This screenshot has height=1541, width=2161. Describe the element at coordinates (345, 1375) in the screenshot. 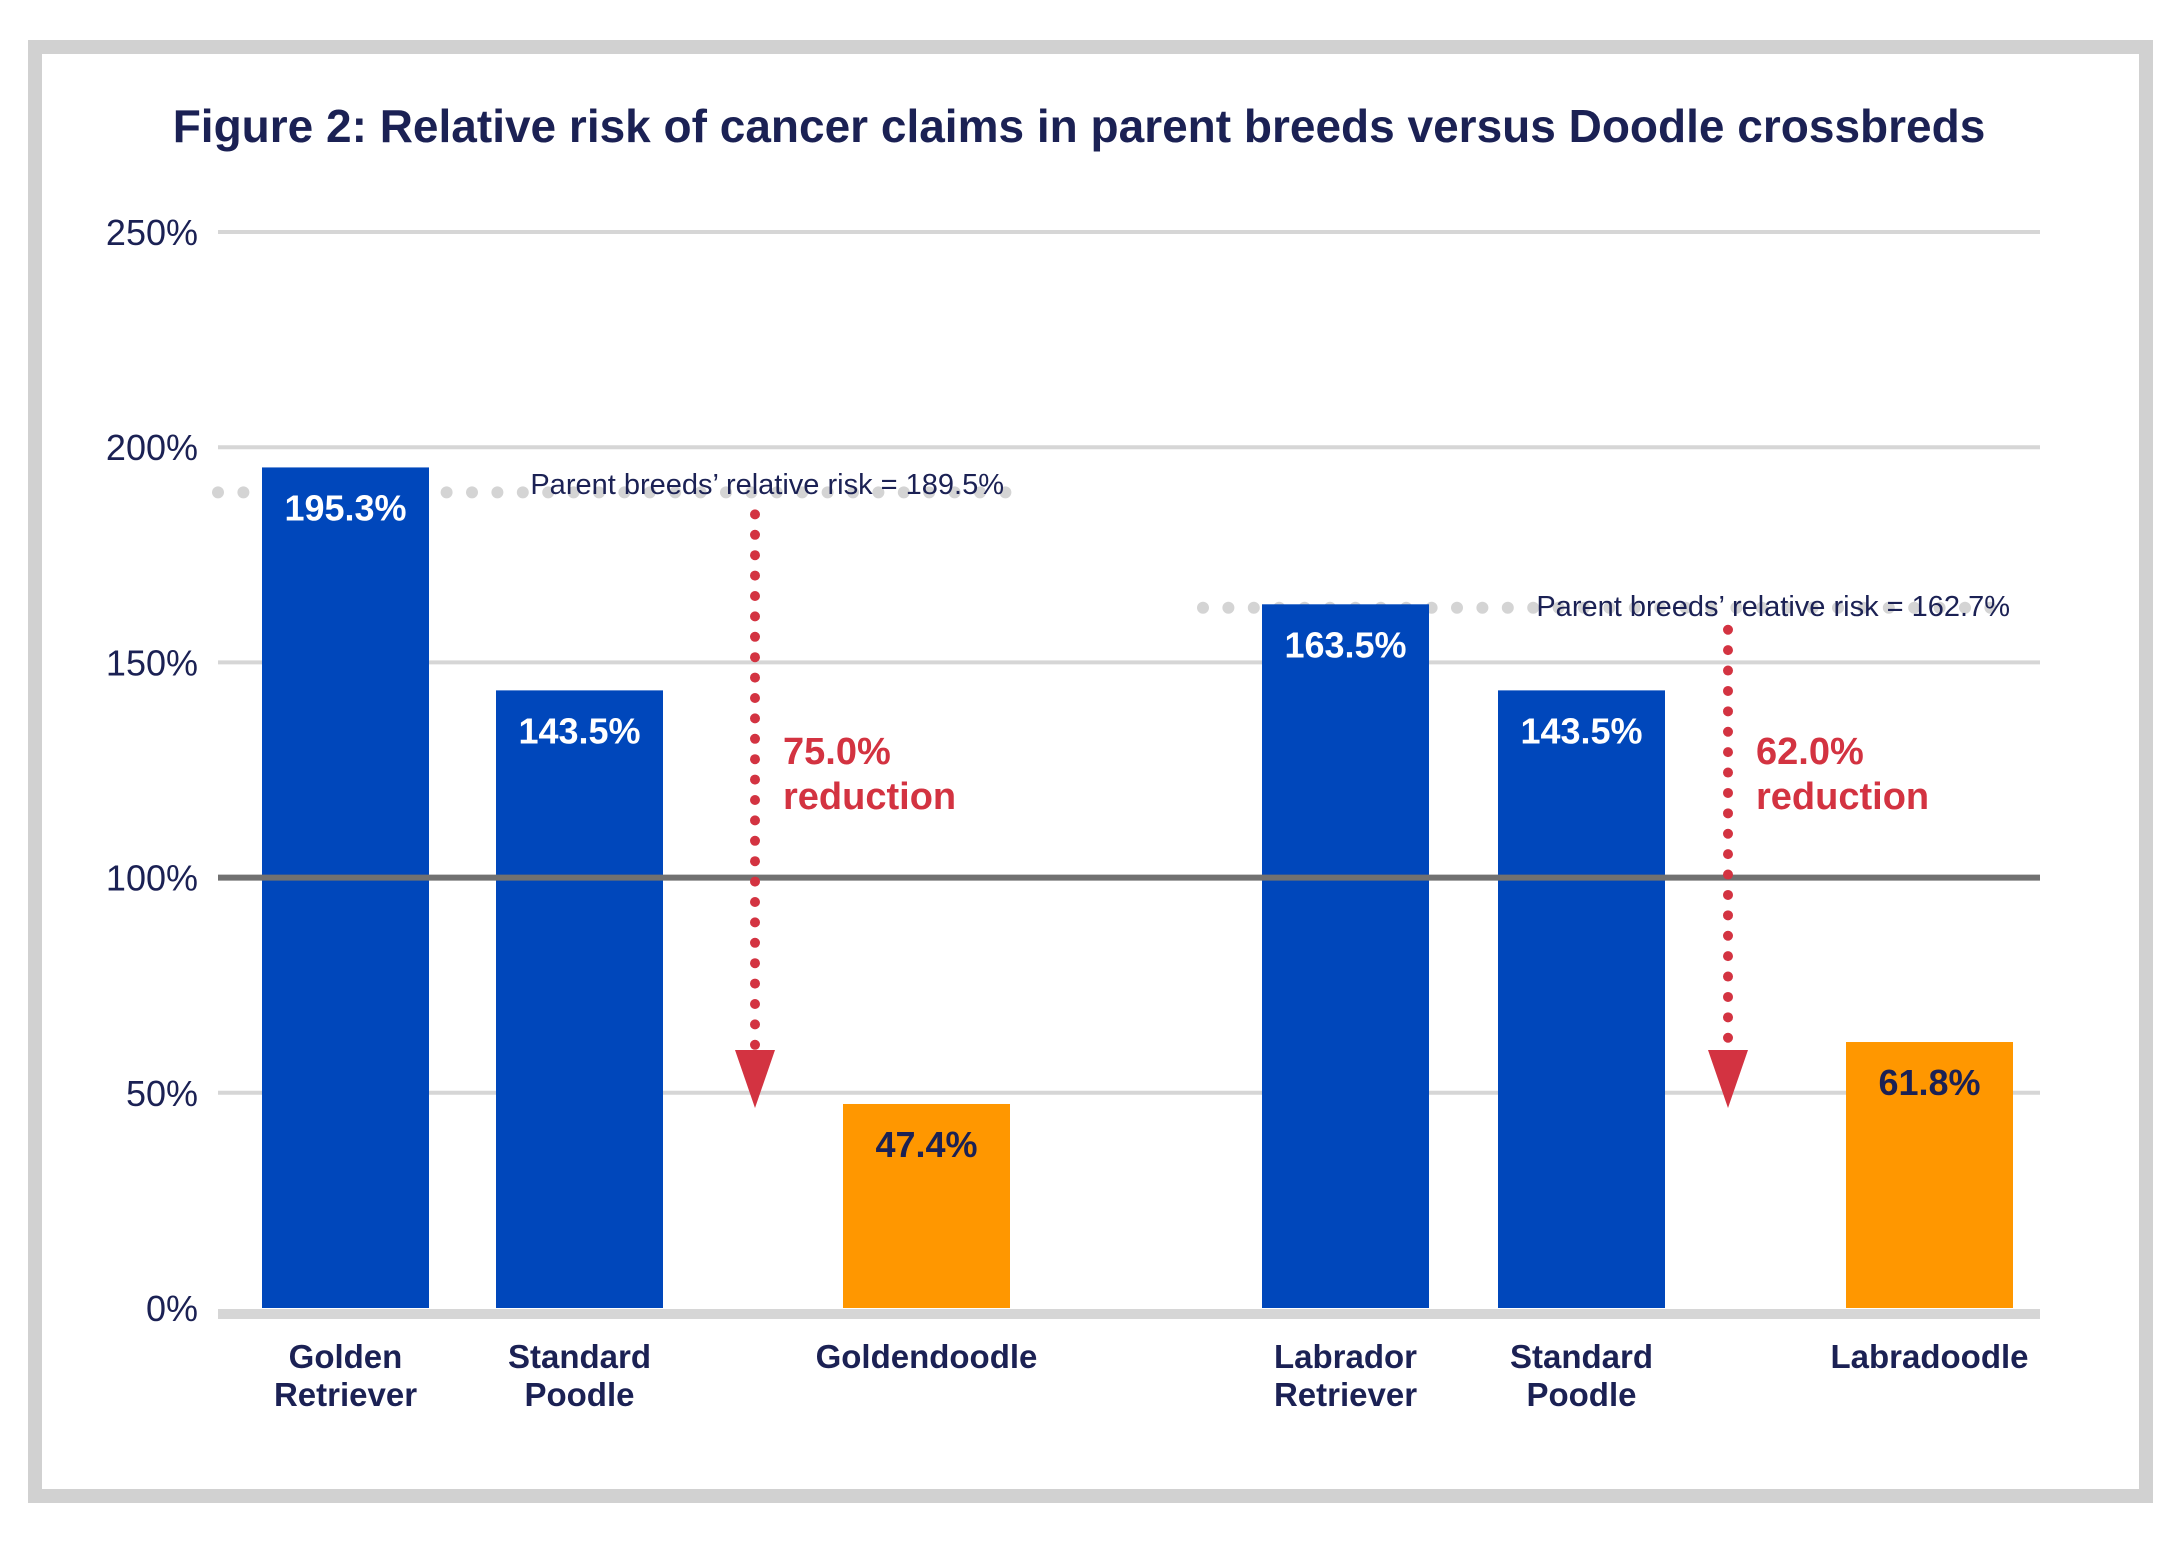

I see `category-label: Golden Retriever` at that location.